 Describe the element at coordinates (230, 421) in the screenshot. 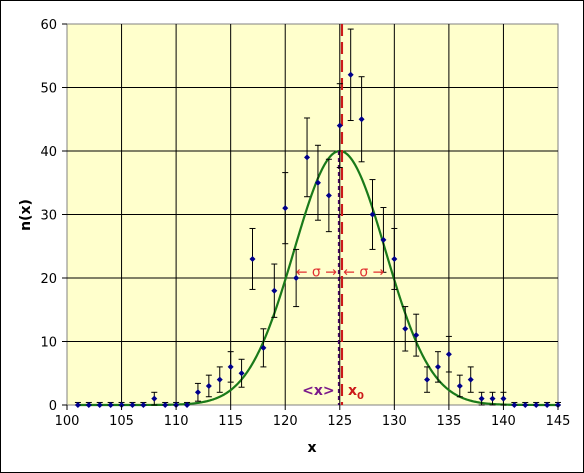

I see `x-tick-label-115: 115` at that location.